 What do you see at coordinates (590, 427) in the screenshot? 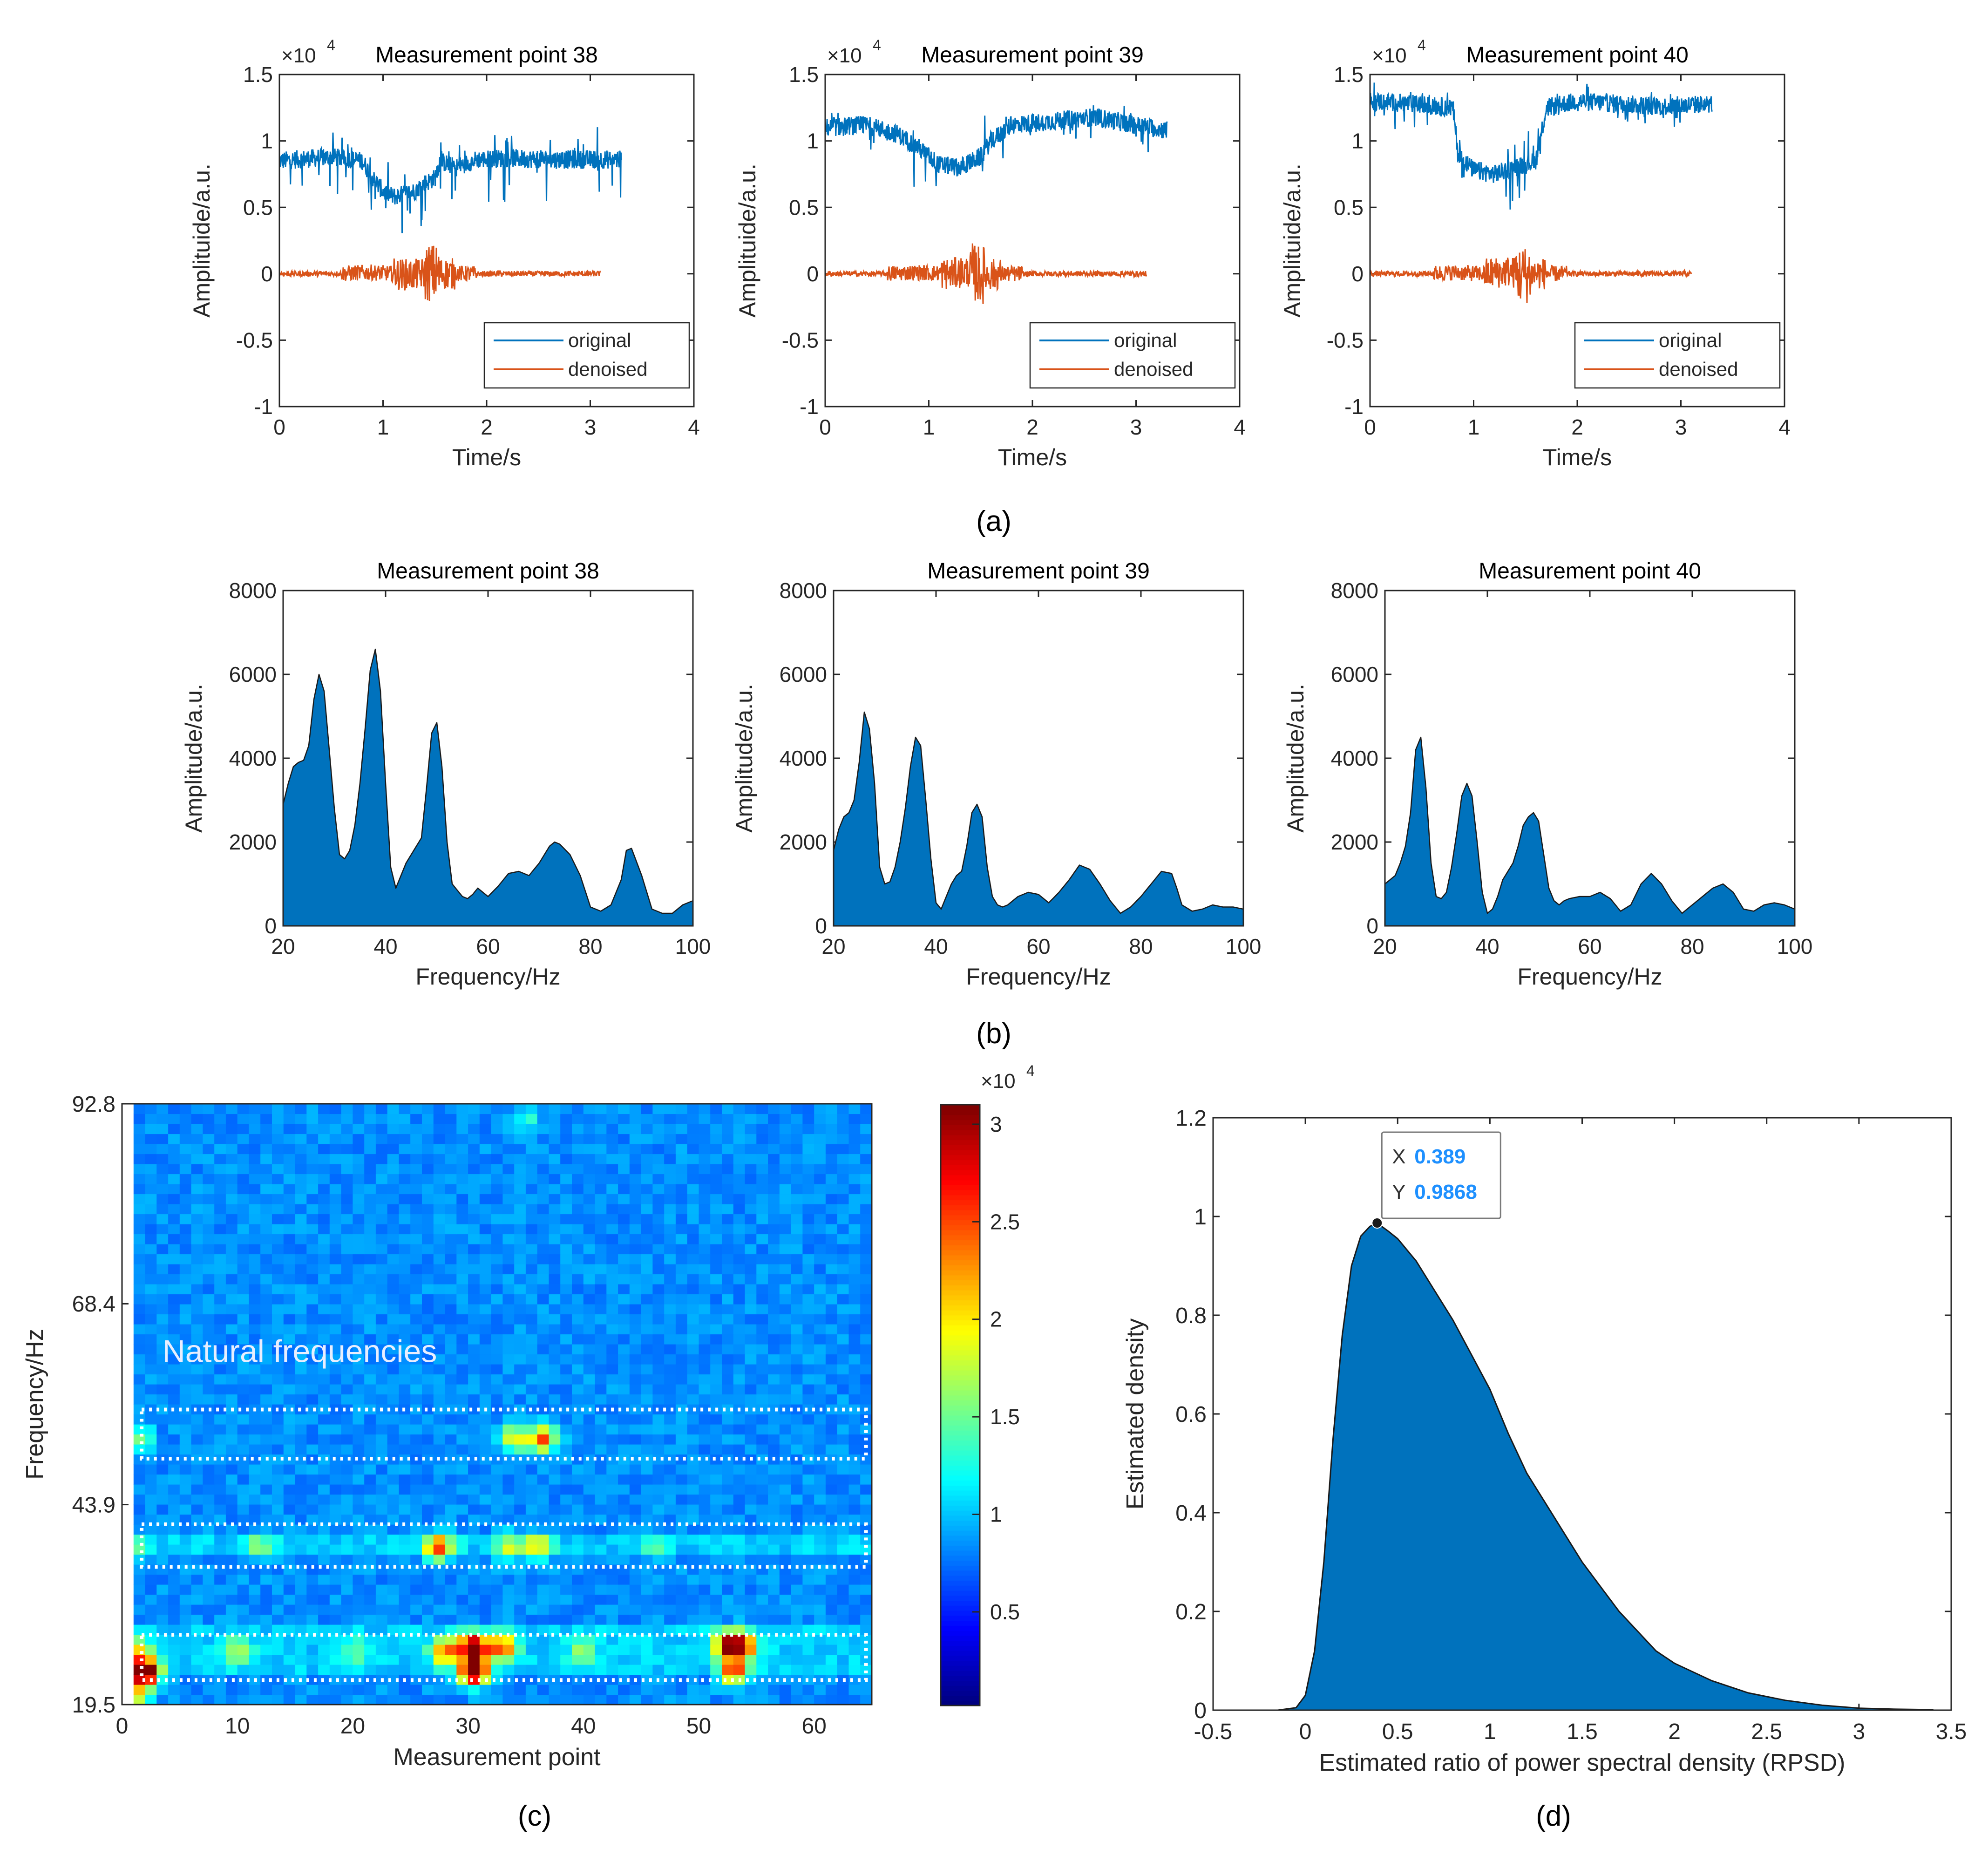
I see `x-tick-label: 3` at bounding box center [590, 427].